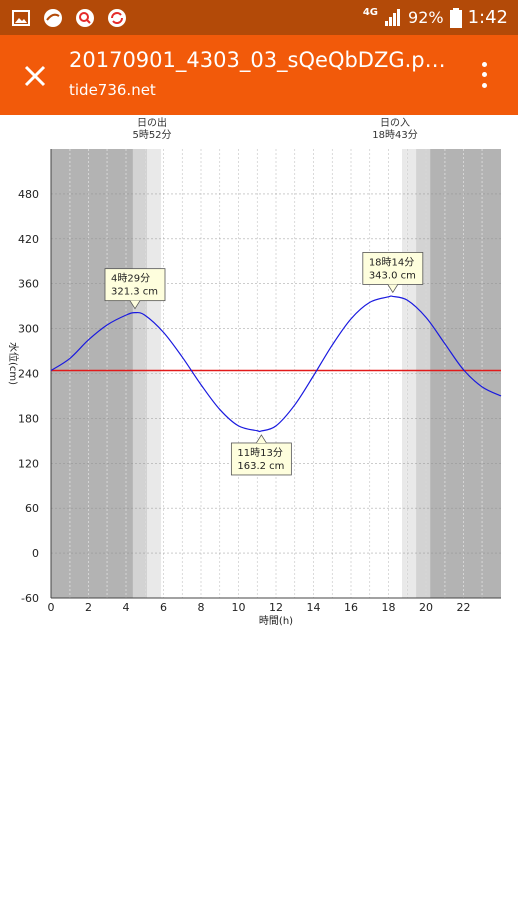 The height and width of the screenshot is (920, 518). I want to click on battery-percent: 92%, so click(426, 17).